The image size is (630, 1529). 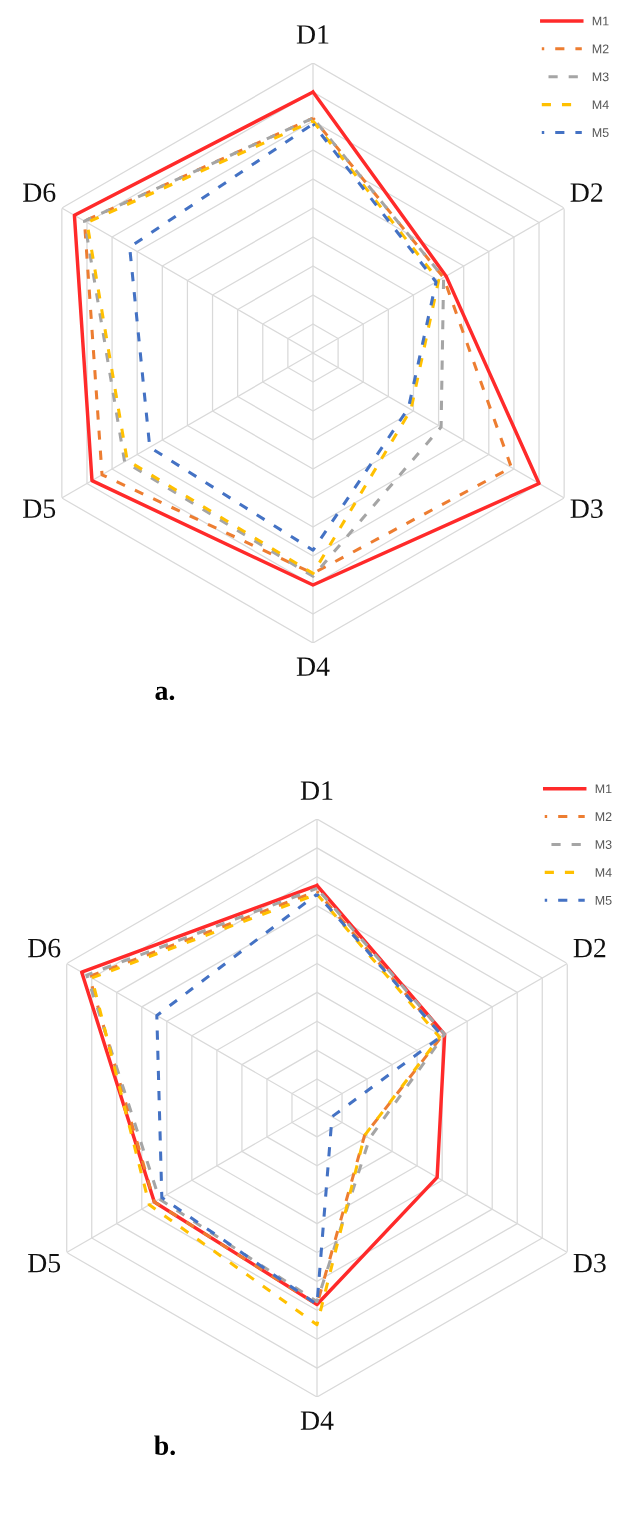 I want to click on text: b., so click(x=164, y=1445).